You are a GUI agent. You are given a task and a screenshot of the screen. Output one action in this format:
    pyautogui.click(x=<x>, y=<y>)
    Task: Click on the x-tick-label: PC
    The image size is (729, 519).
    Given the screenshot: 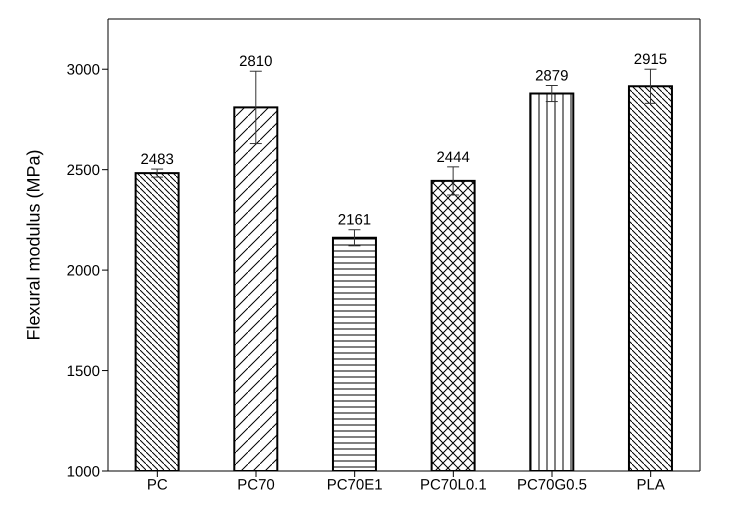 What is the action you would take?
    pyautogui.click(x=157, y=485)
    